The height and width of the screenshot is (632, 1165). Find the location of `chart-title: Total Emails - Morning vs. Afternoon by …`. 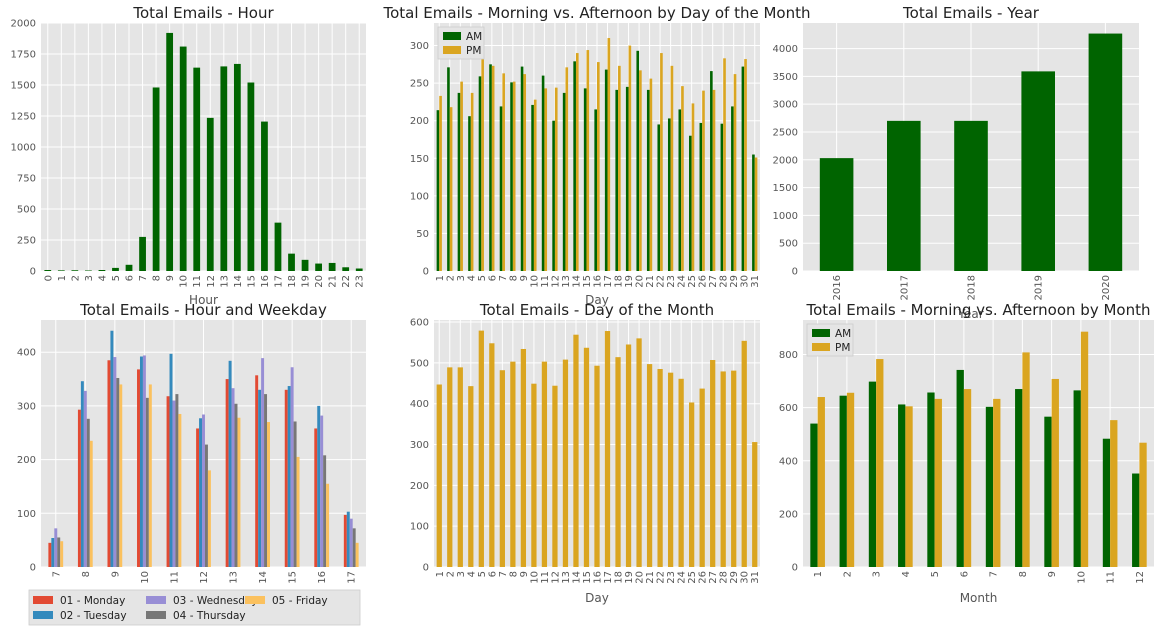

chart-title: Total Emails - Morning vs. Afternoon by … is located at coordinates (978, 310).